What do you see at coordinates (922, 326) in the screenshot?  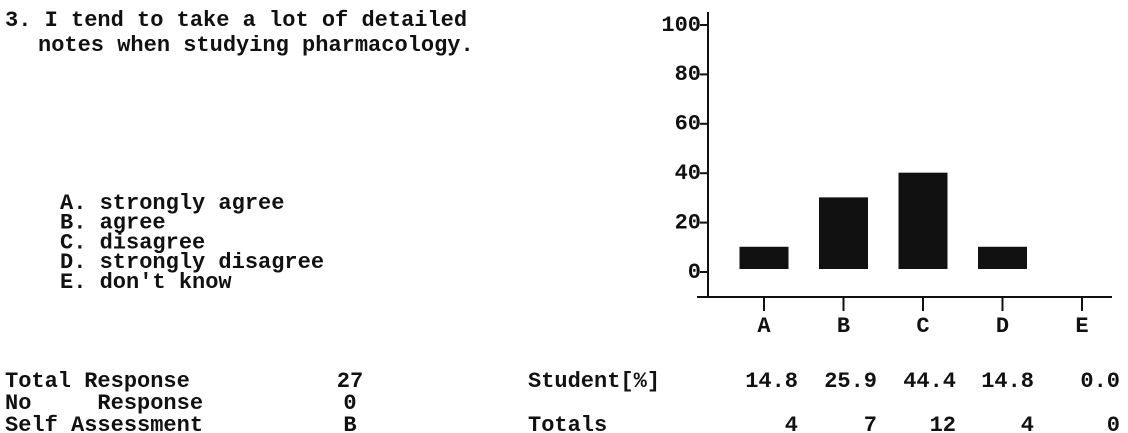 I see `x-tick-label: C` at bounding box center [922, 326].